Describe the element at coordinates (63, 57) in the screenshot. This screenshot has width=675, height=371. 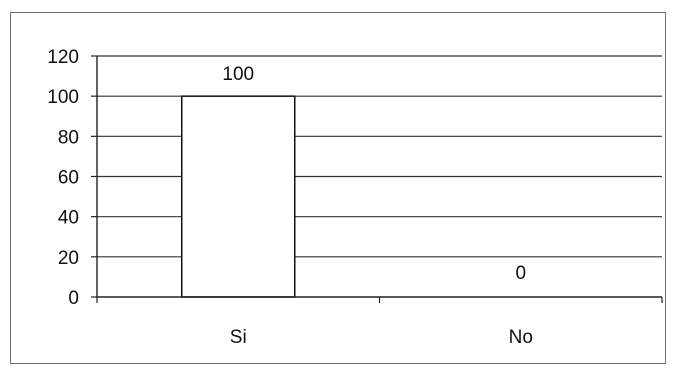
I see `y-tick-label: 120` at that location.